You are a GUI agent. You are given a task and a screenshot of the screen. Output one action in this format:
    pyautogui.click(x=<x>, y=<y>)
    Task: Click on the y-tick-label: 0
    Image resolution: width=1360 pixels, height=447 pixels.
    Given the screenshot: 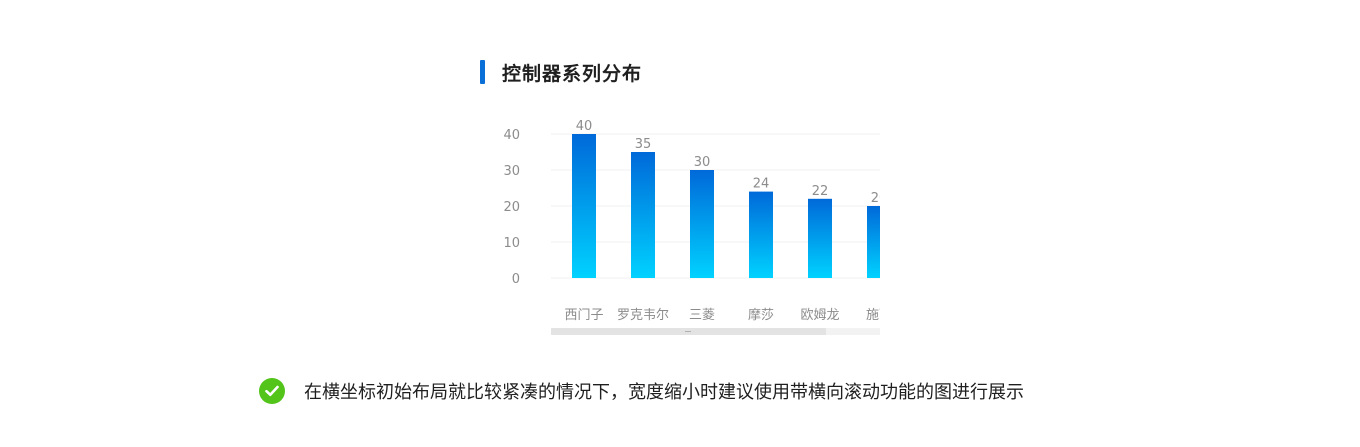 What is the action you would take?
    pyautogui.click(x=516, y=279)
    